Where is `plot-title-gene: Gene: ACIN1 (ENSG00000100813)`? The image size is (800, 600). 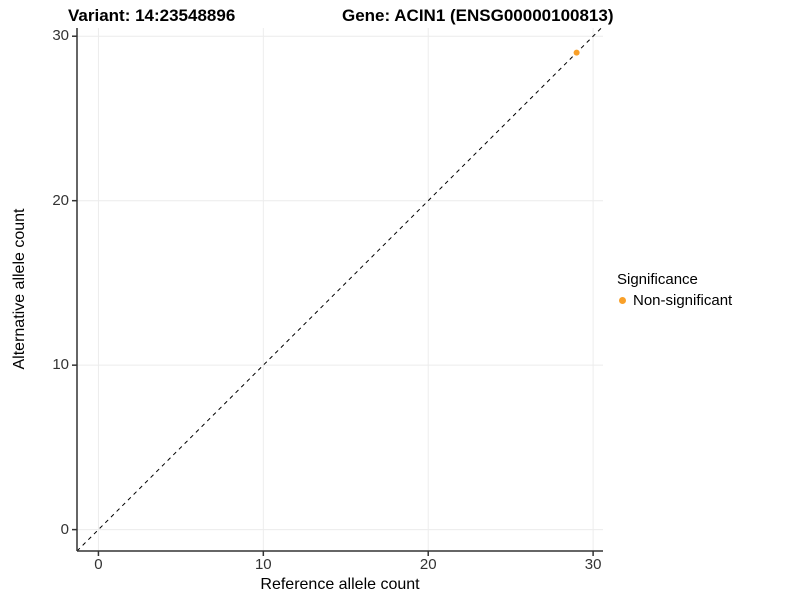
plot-title-gene: Gene: ACIN1 (ENSG00000100813) is located at coordinates (478, 15).